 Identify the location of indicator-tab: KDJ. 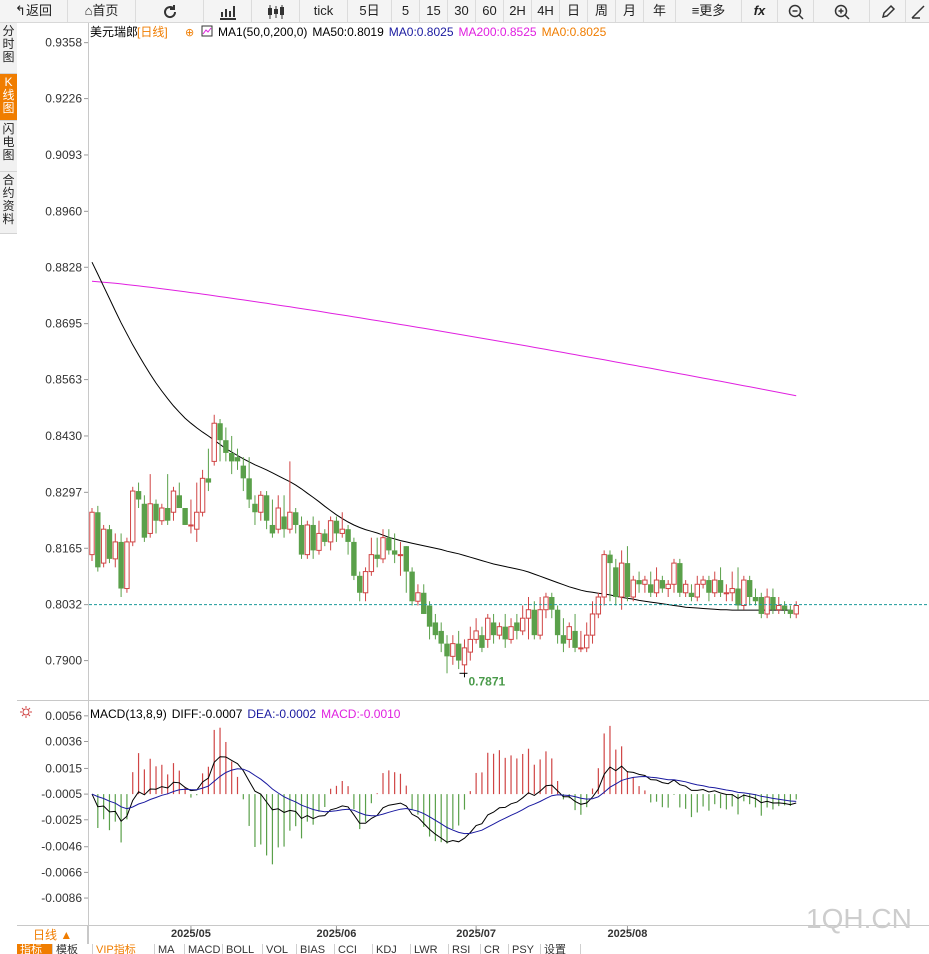
(392, 949).